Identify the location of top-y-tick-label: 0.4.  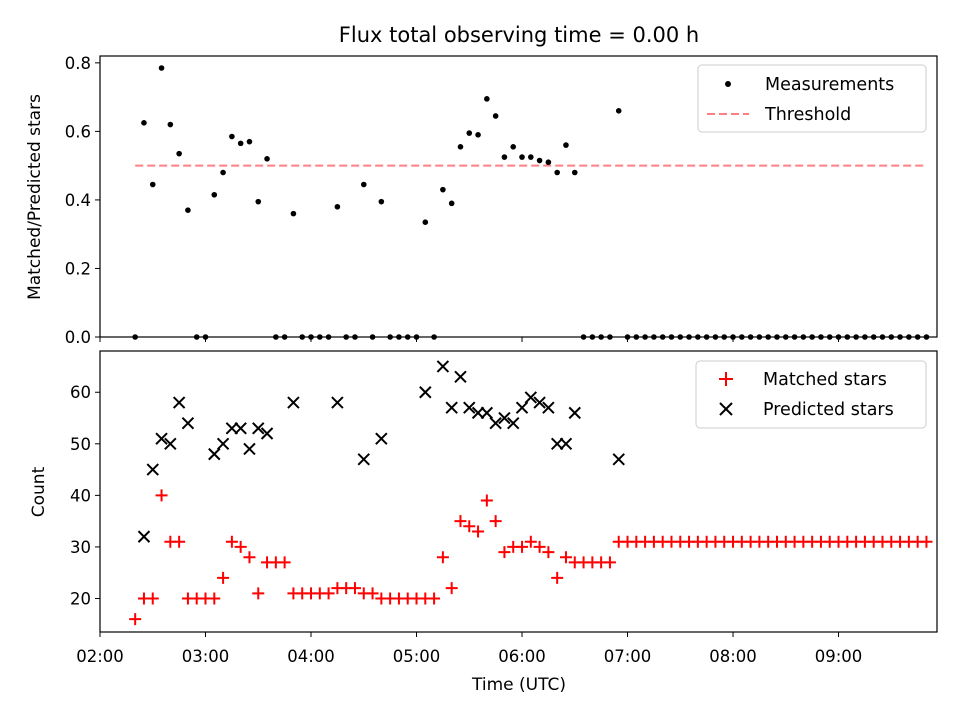
(78, 200).